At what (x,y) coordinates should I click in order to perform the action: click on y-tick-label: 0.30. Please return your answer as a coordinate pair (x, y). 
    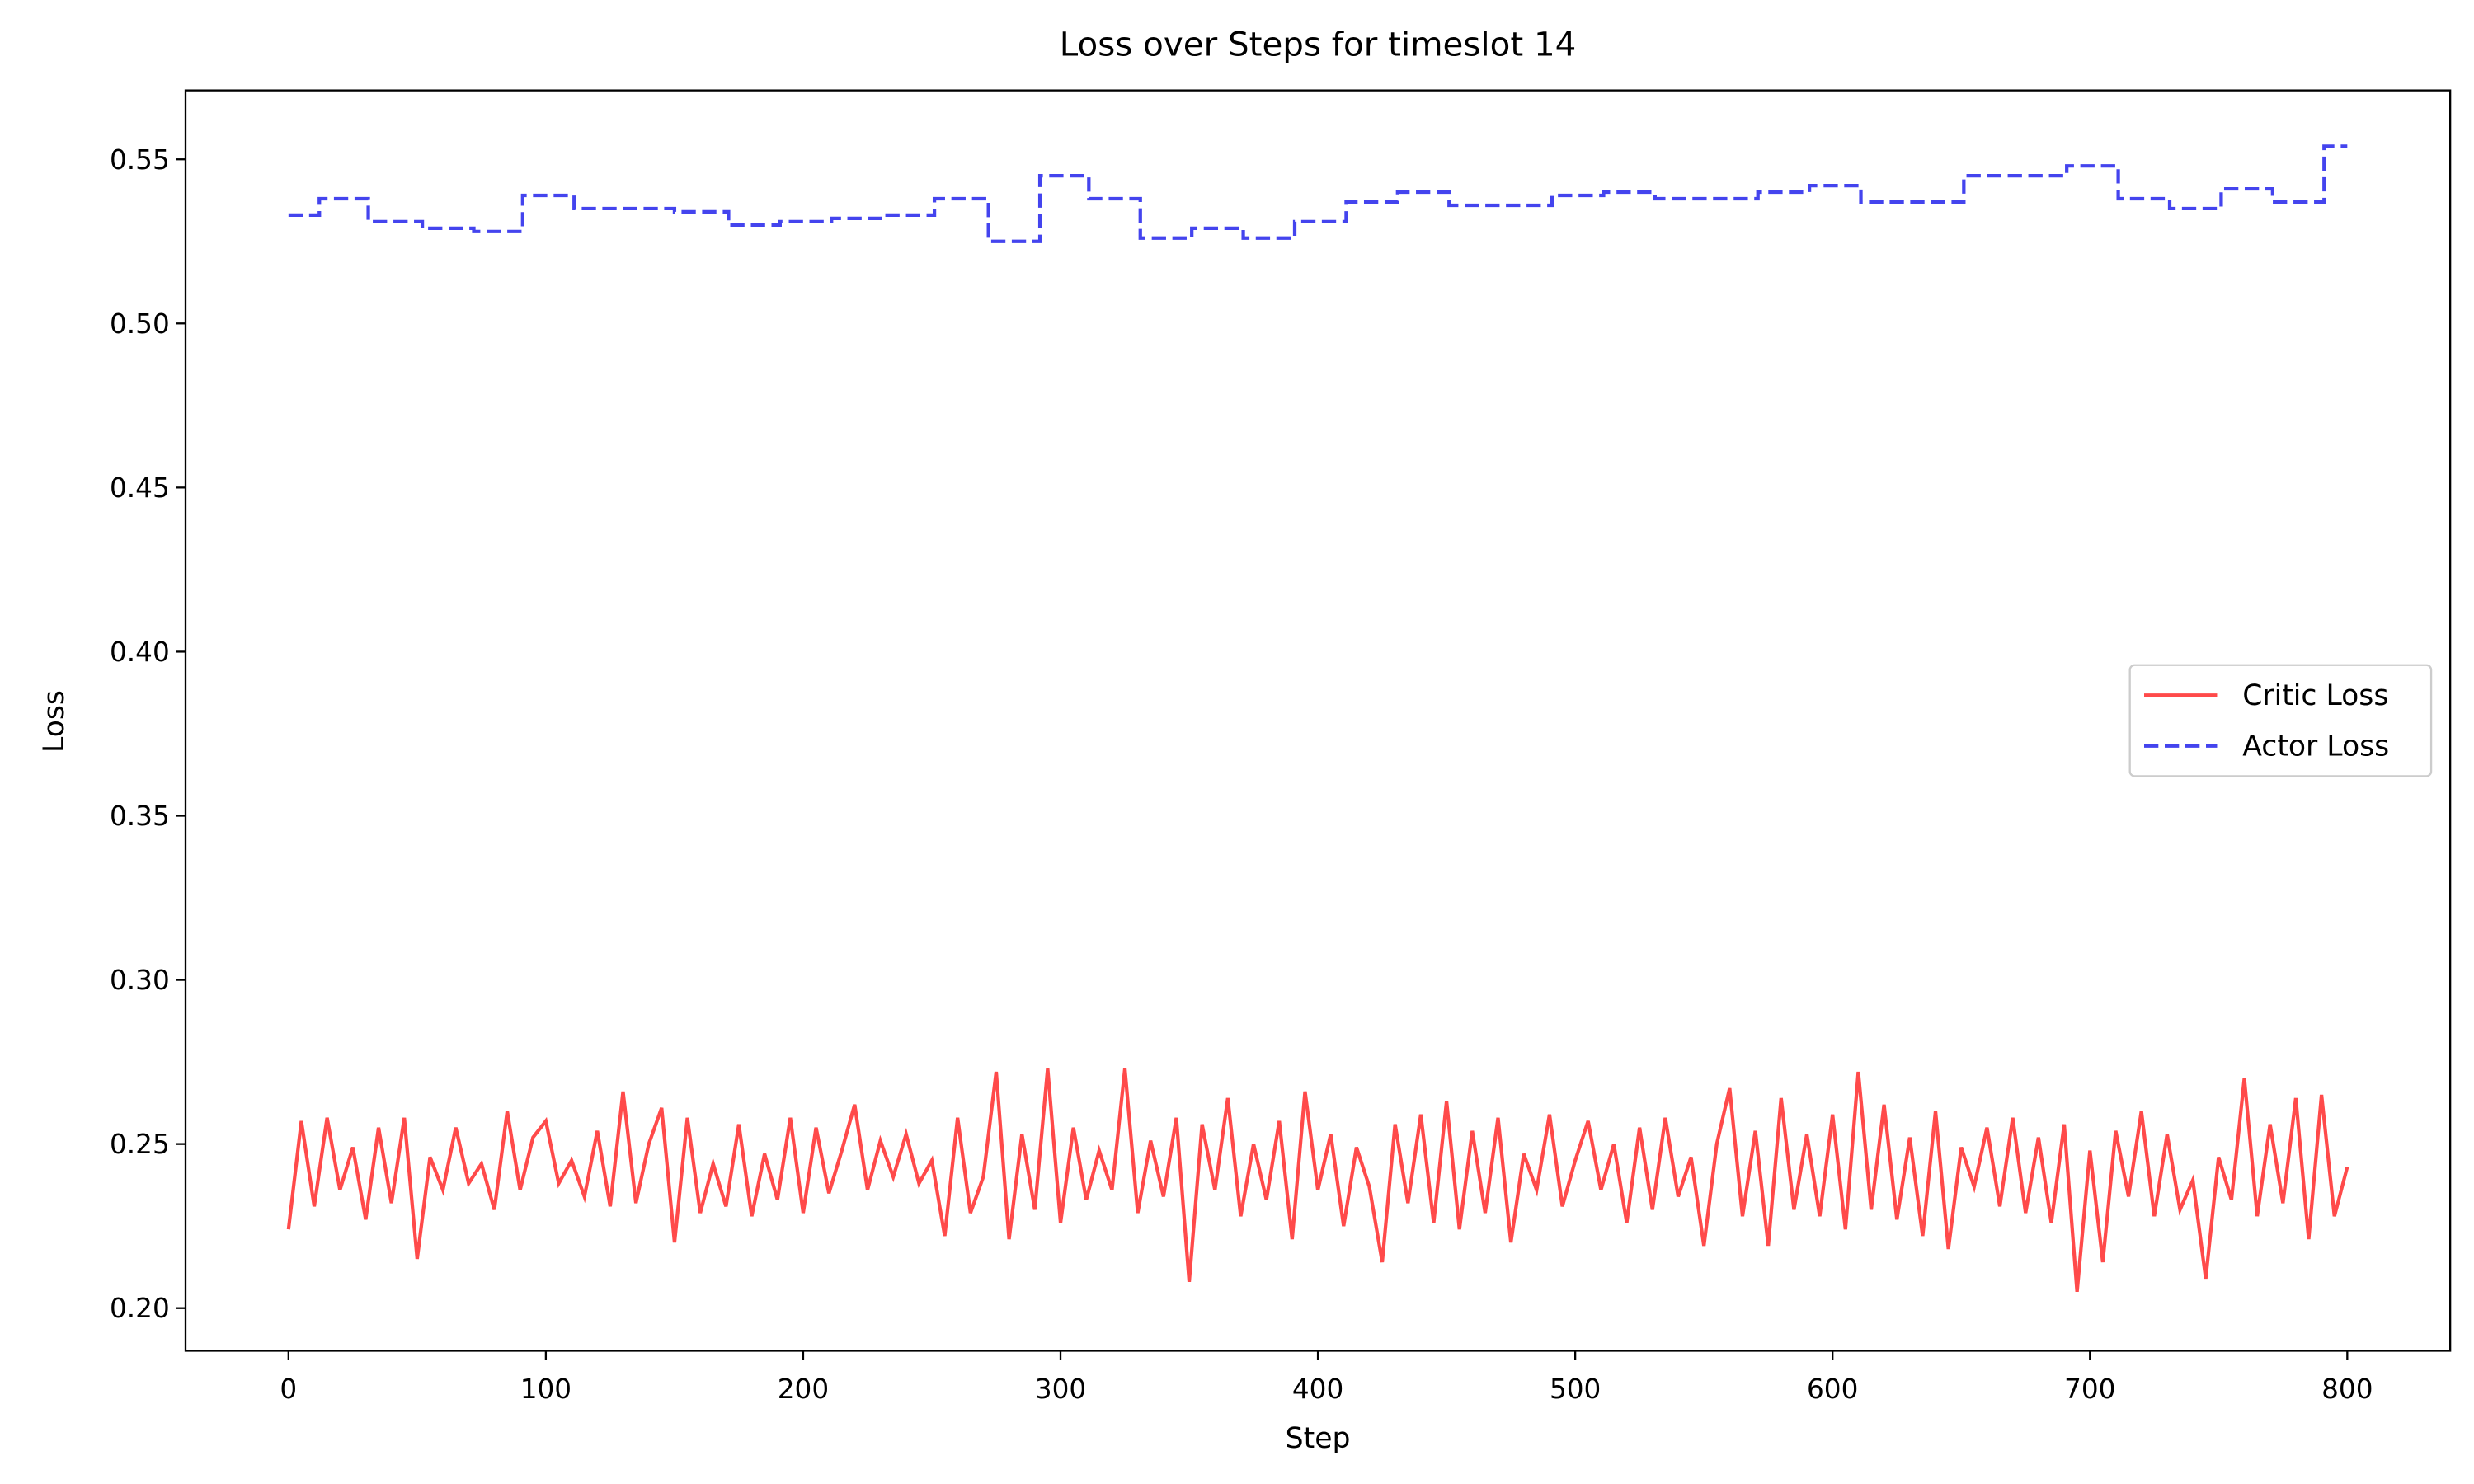
    Looking at the image, I should click on (140, 980).